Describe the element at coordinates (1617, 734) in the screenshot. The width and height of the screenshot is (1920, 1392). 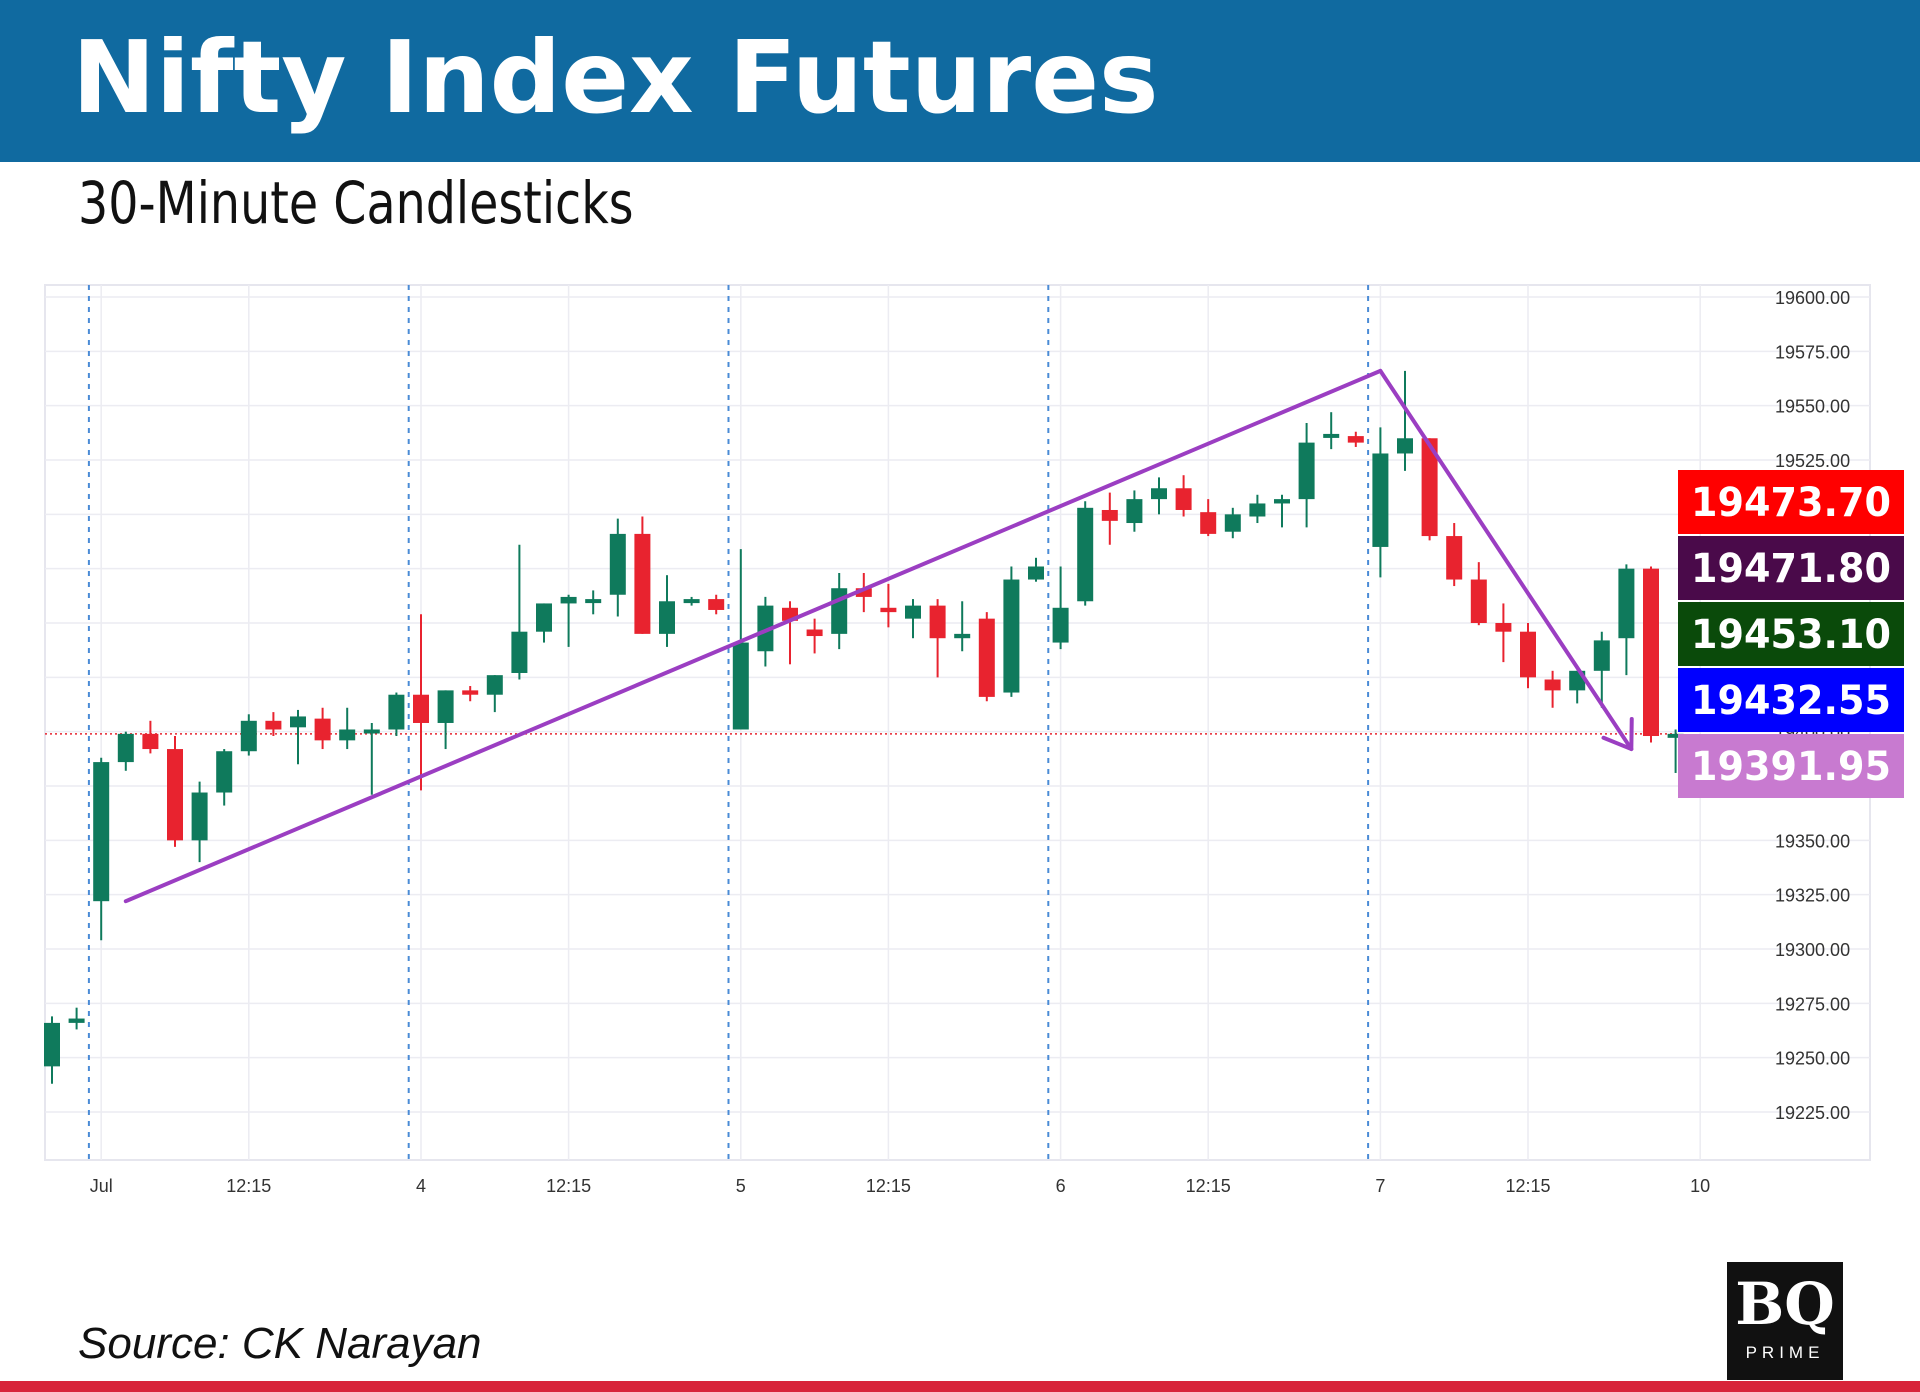
I see `trendline-arrowhead` at that location.